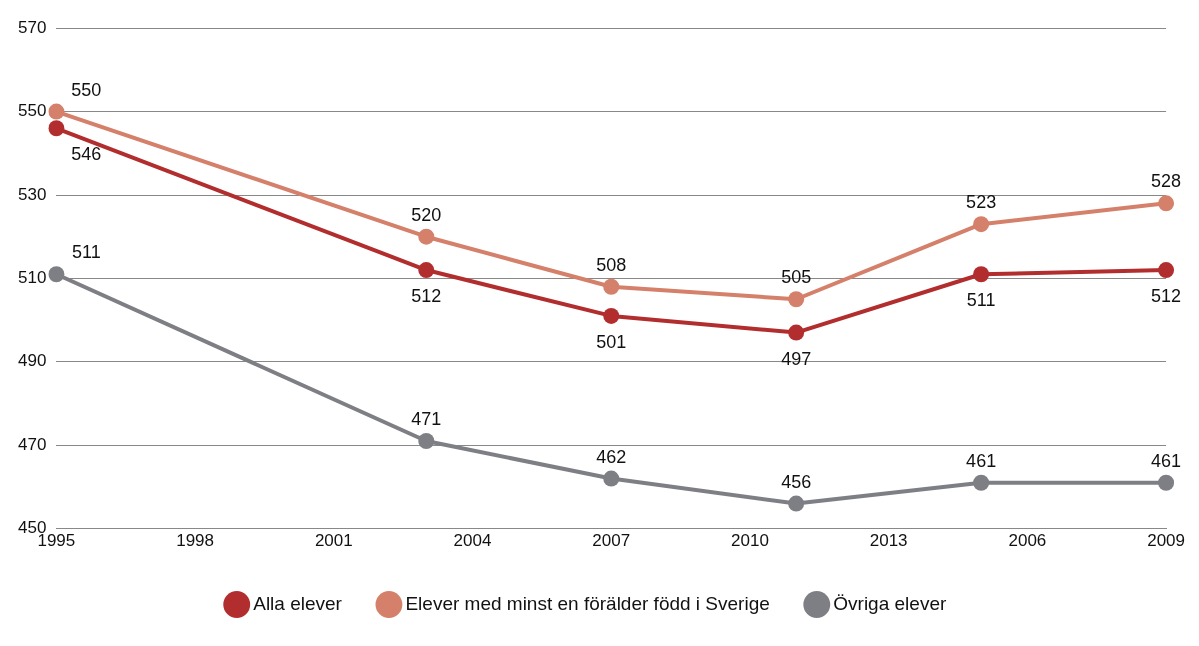 The width and height of the screenshot is (1199, 646). Describe the element at coordinates (796, 277) in the screenshot. I see `data-label: 505` at that location.